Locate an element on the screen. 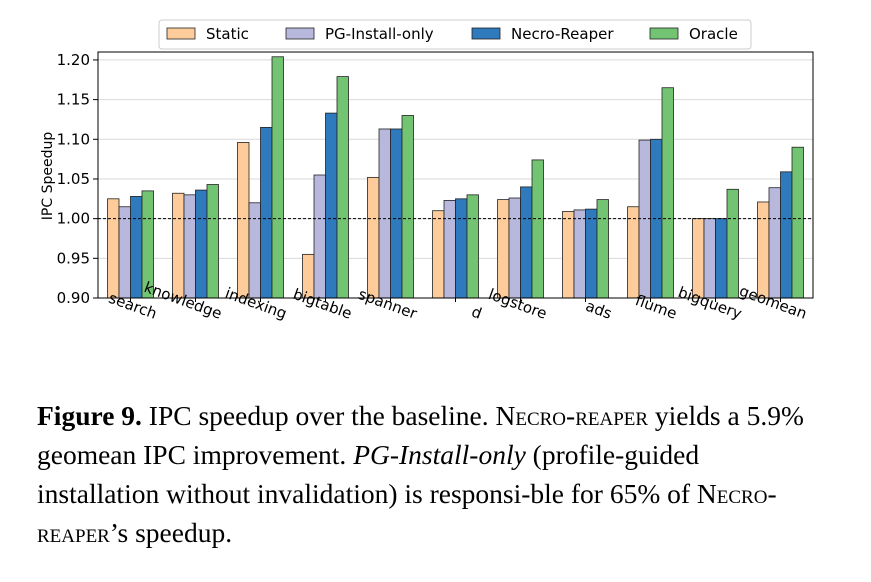  bar-ads-oracle is located at coordinates (602, 249).